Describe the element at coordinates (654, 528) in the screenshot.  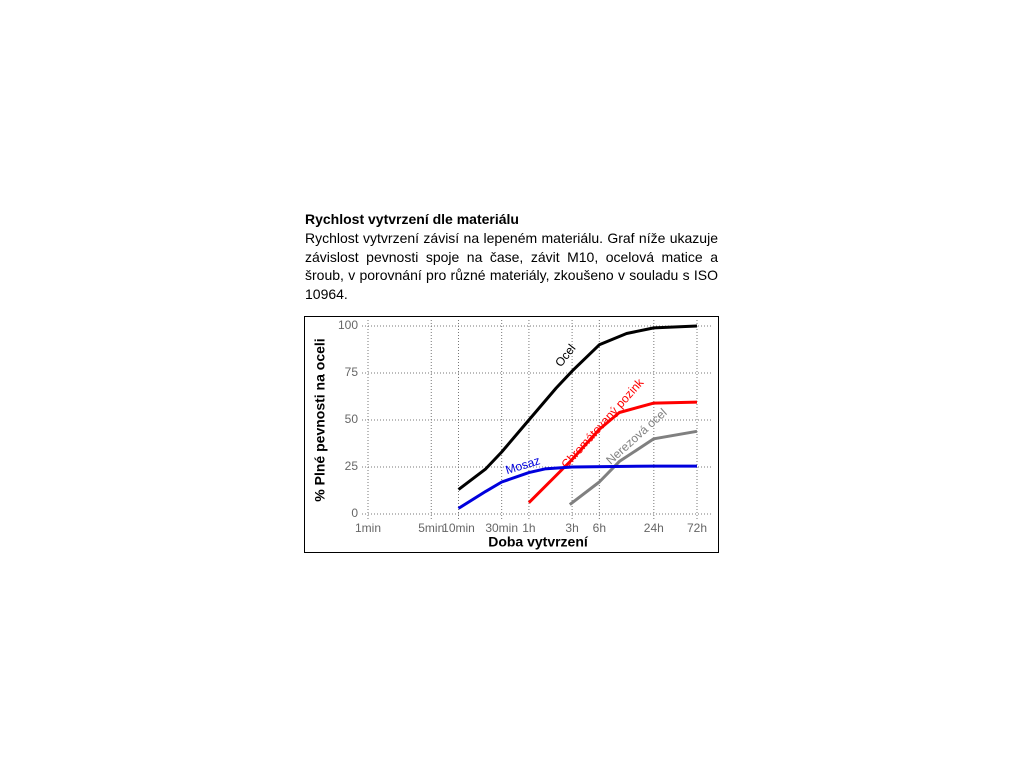
I see `x-tick-label: 24h` at that location.